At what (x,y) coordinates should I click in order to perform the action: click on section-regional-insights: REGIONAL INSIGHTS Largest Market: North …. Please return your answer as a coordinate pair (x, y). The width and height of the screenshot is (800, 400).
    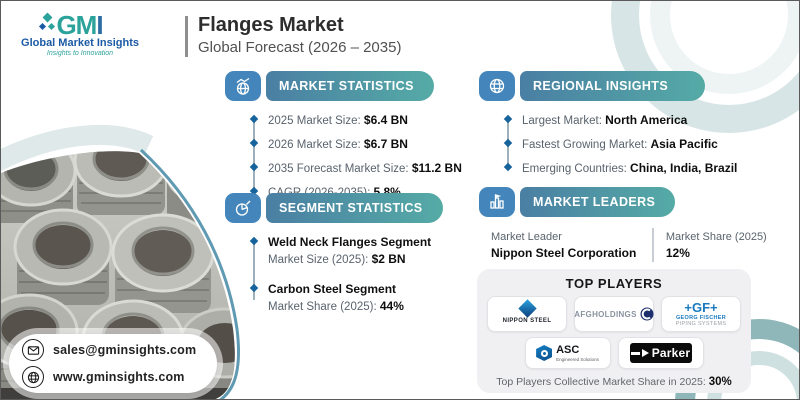
    Looking at the image, I should click on (608, 128).